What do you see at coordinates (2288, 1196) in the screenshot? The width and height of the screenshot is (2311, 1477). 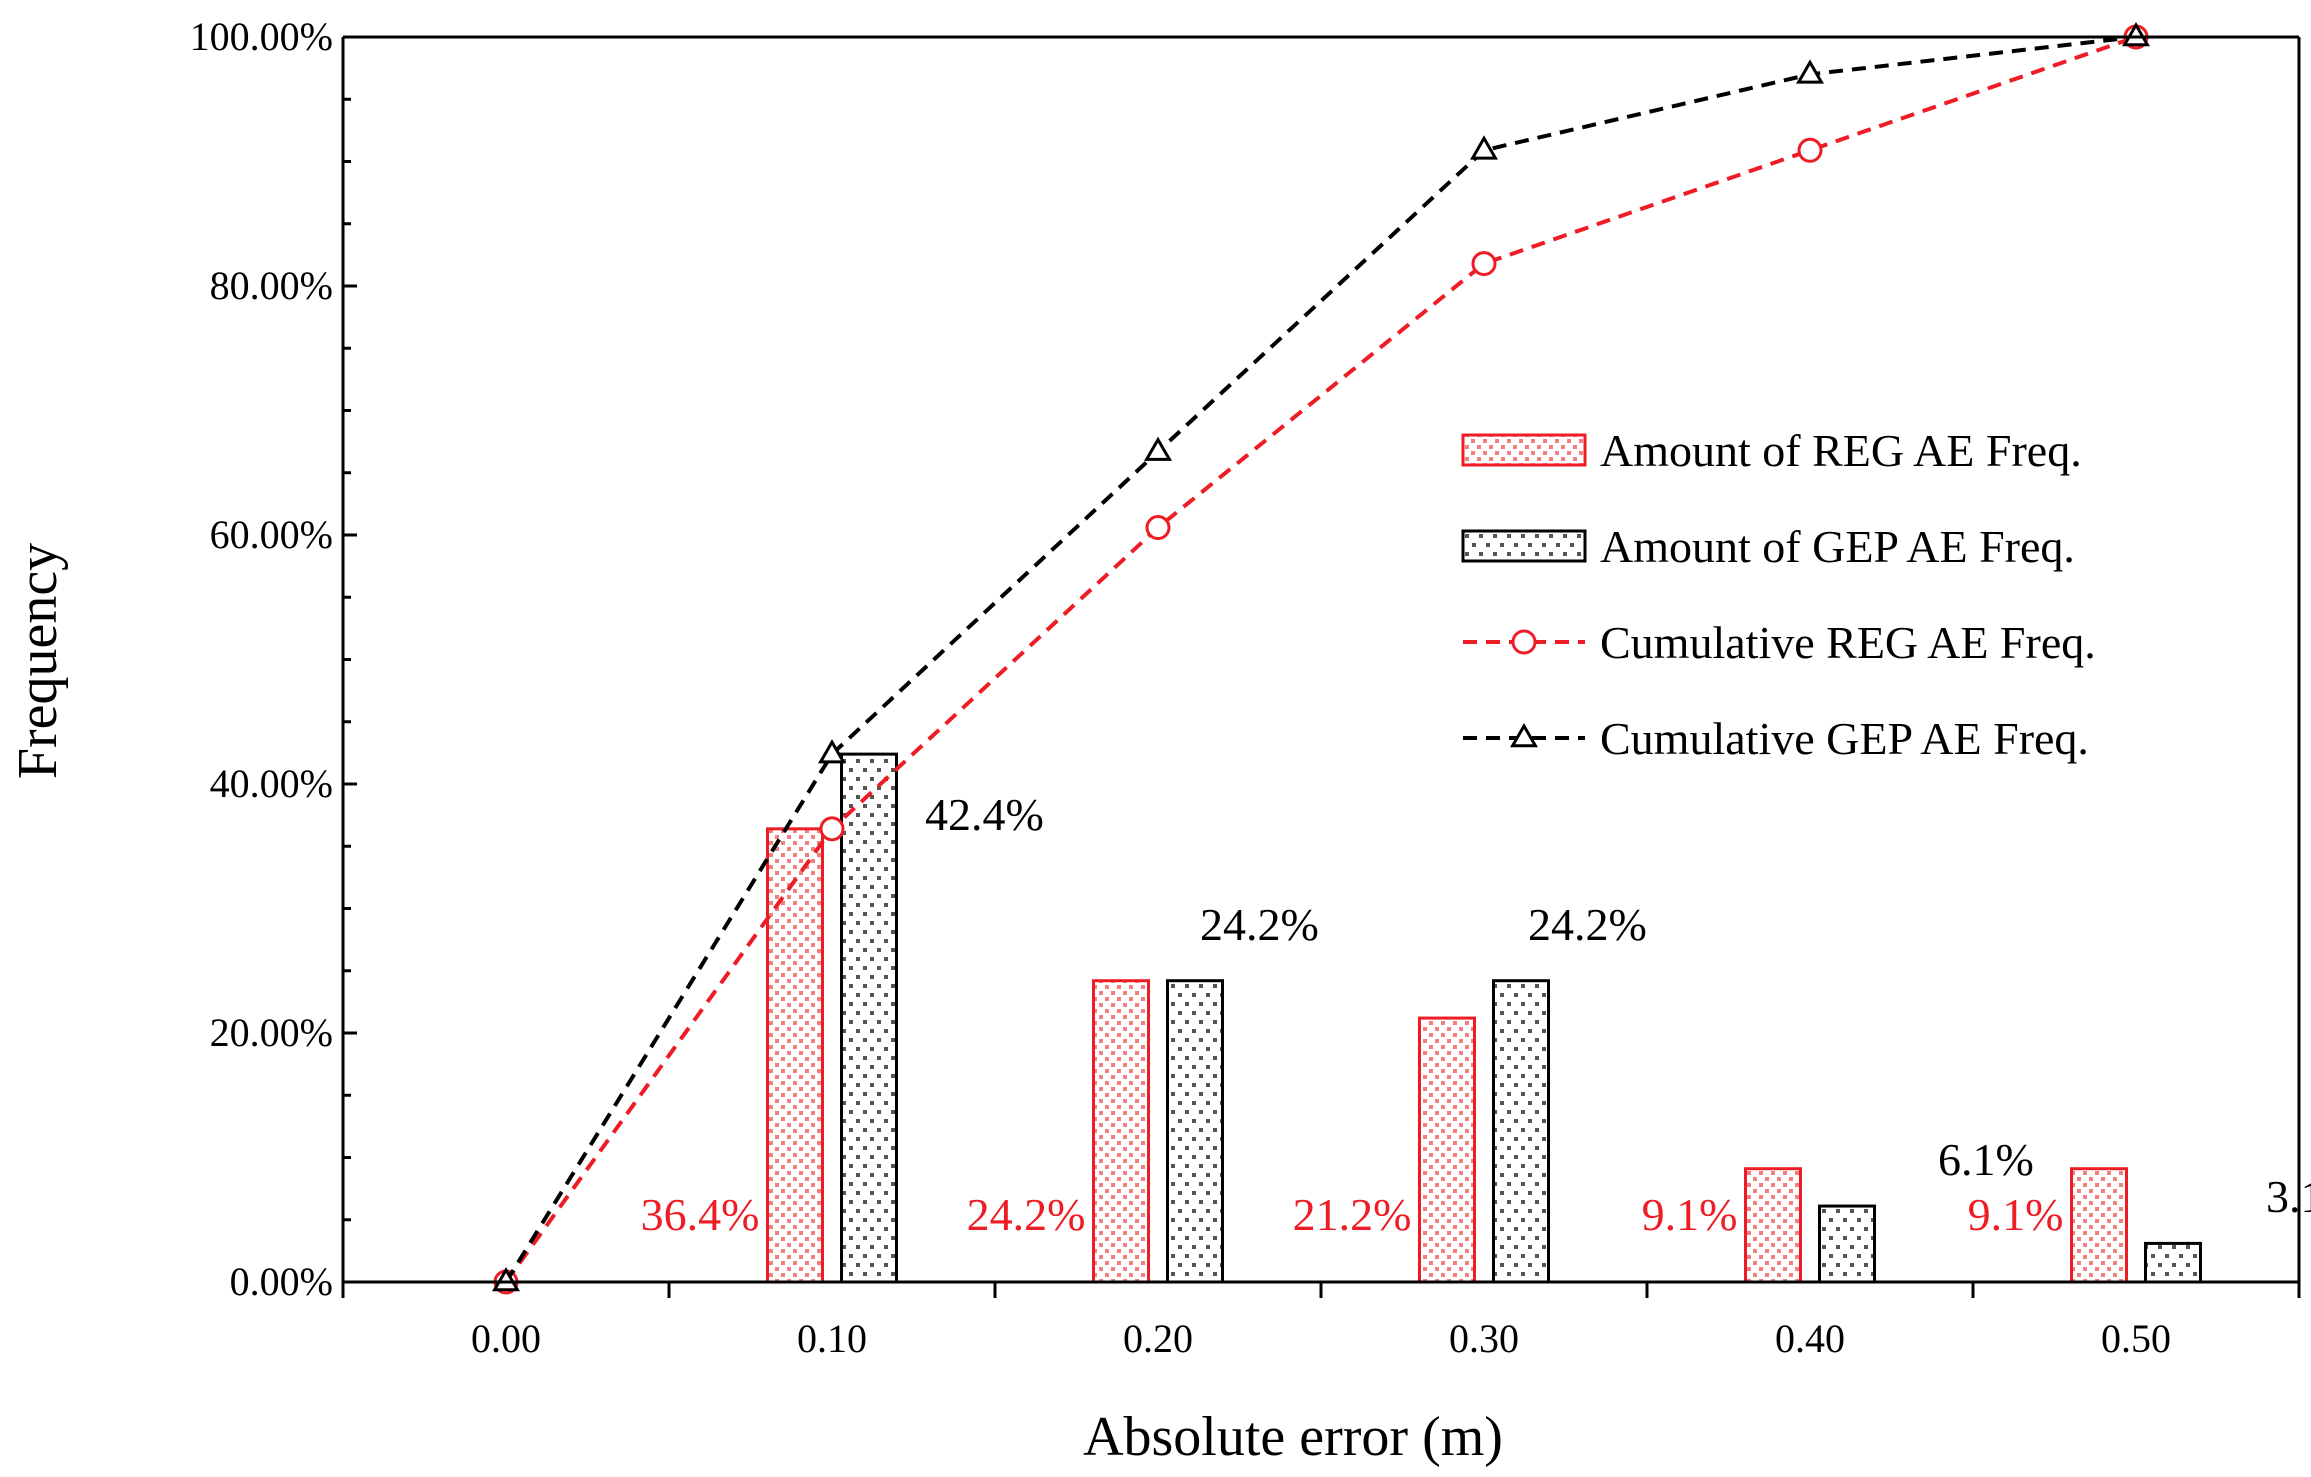 I see `gep-bar-value-label: 3.1%` at bounding box center [2288, 1196].